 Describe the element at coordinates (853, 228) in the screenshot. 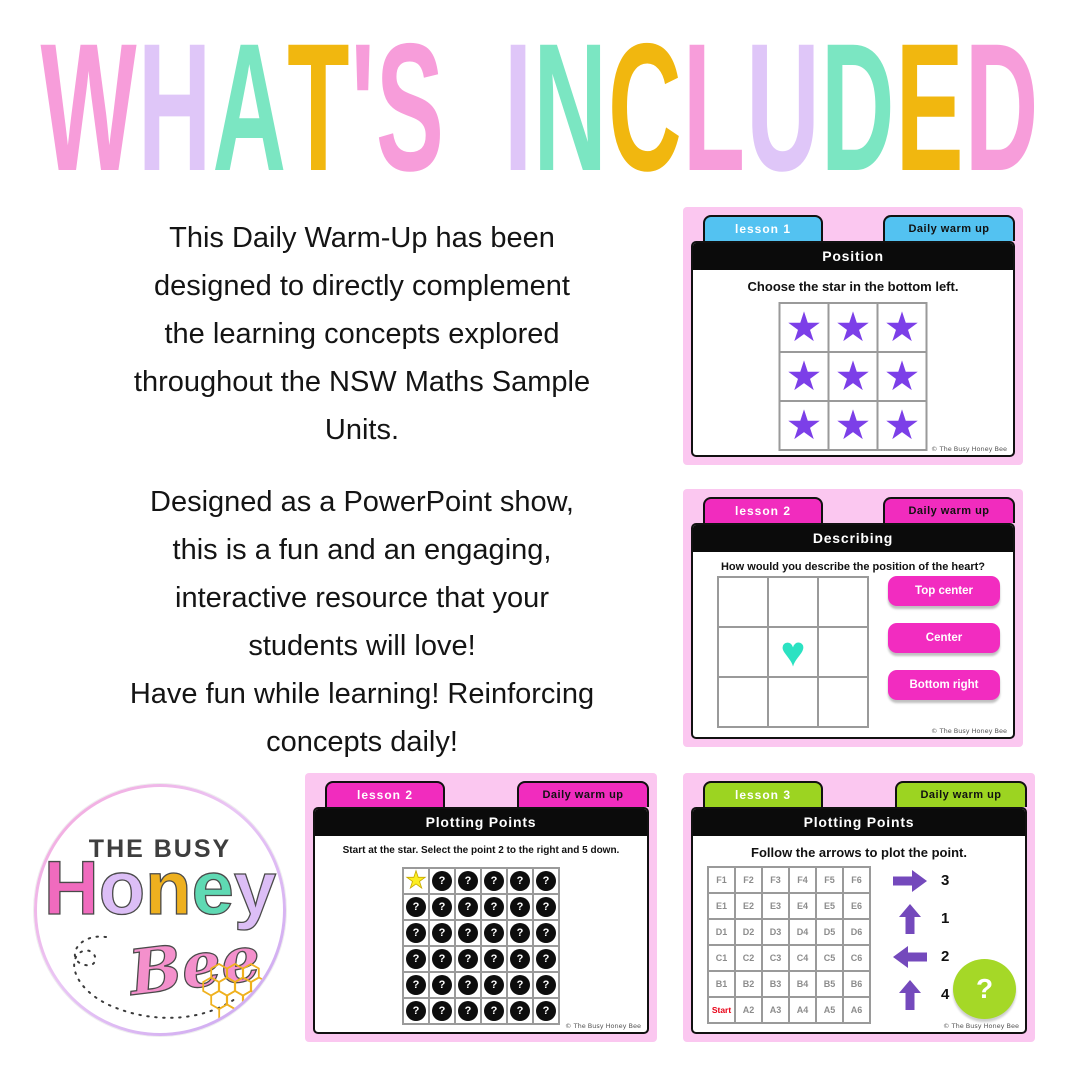

I see `card-tabs: lesson 1 Daily warm up` at that location.